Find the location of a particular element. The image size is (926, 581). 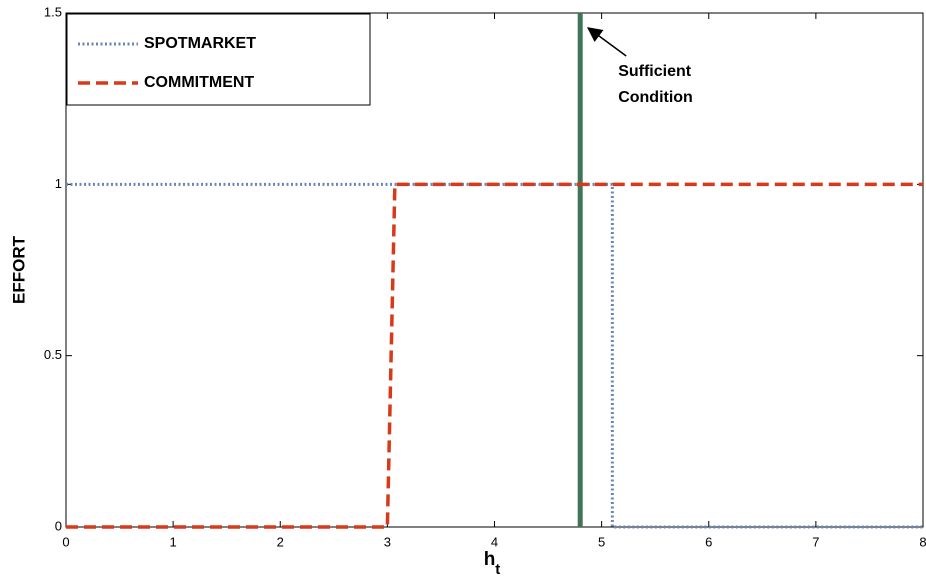

x-axis-label: ht is located at coordinates (492, 563).